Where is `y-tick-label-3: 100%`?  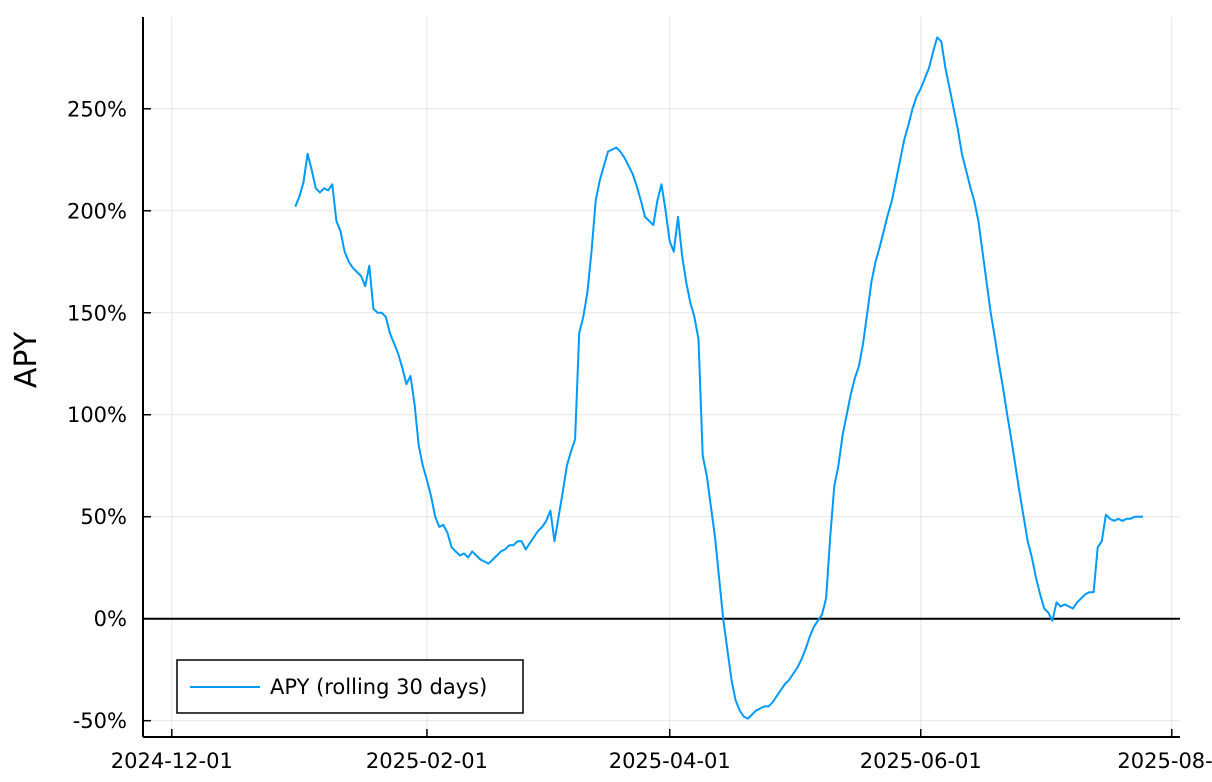
y-tick-label-3: 100% is located at coordinates (97, 415).